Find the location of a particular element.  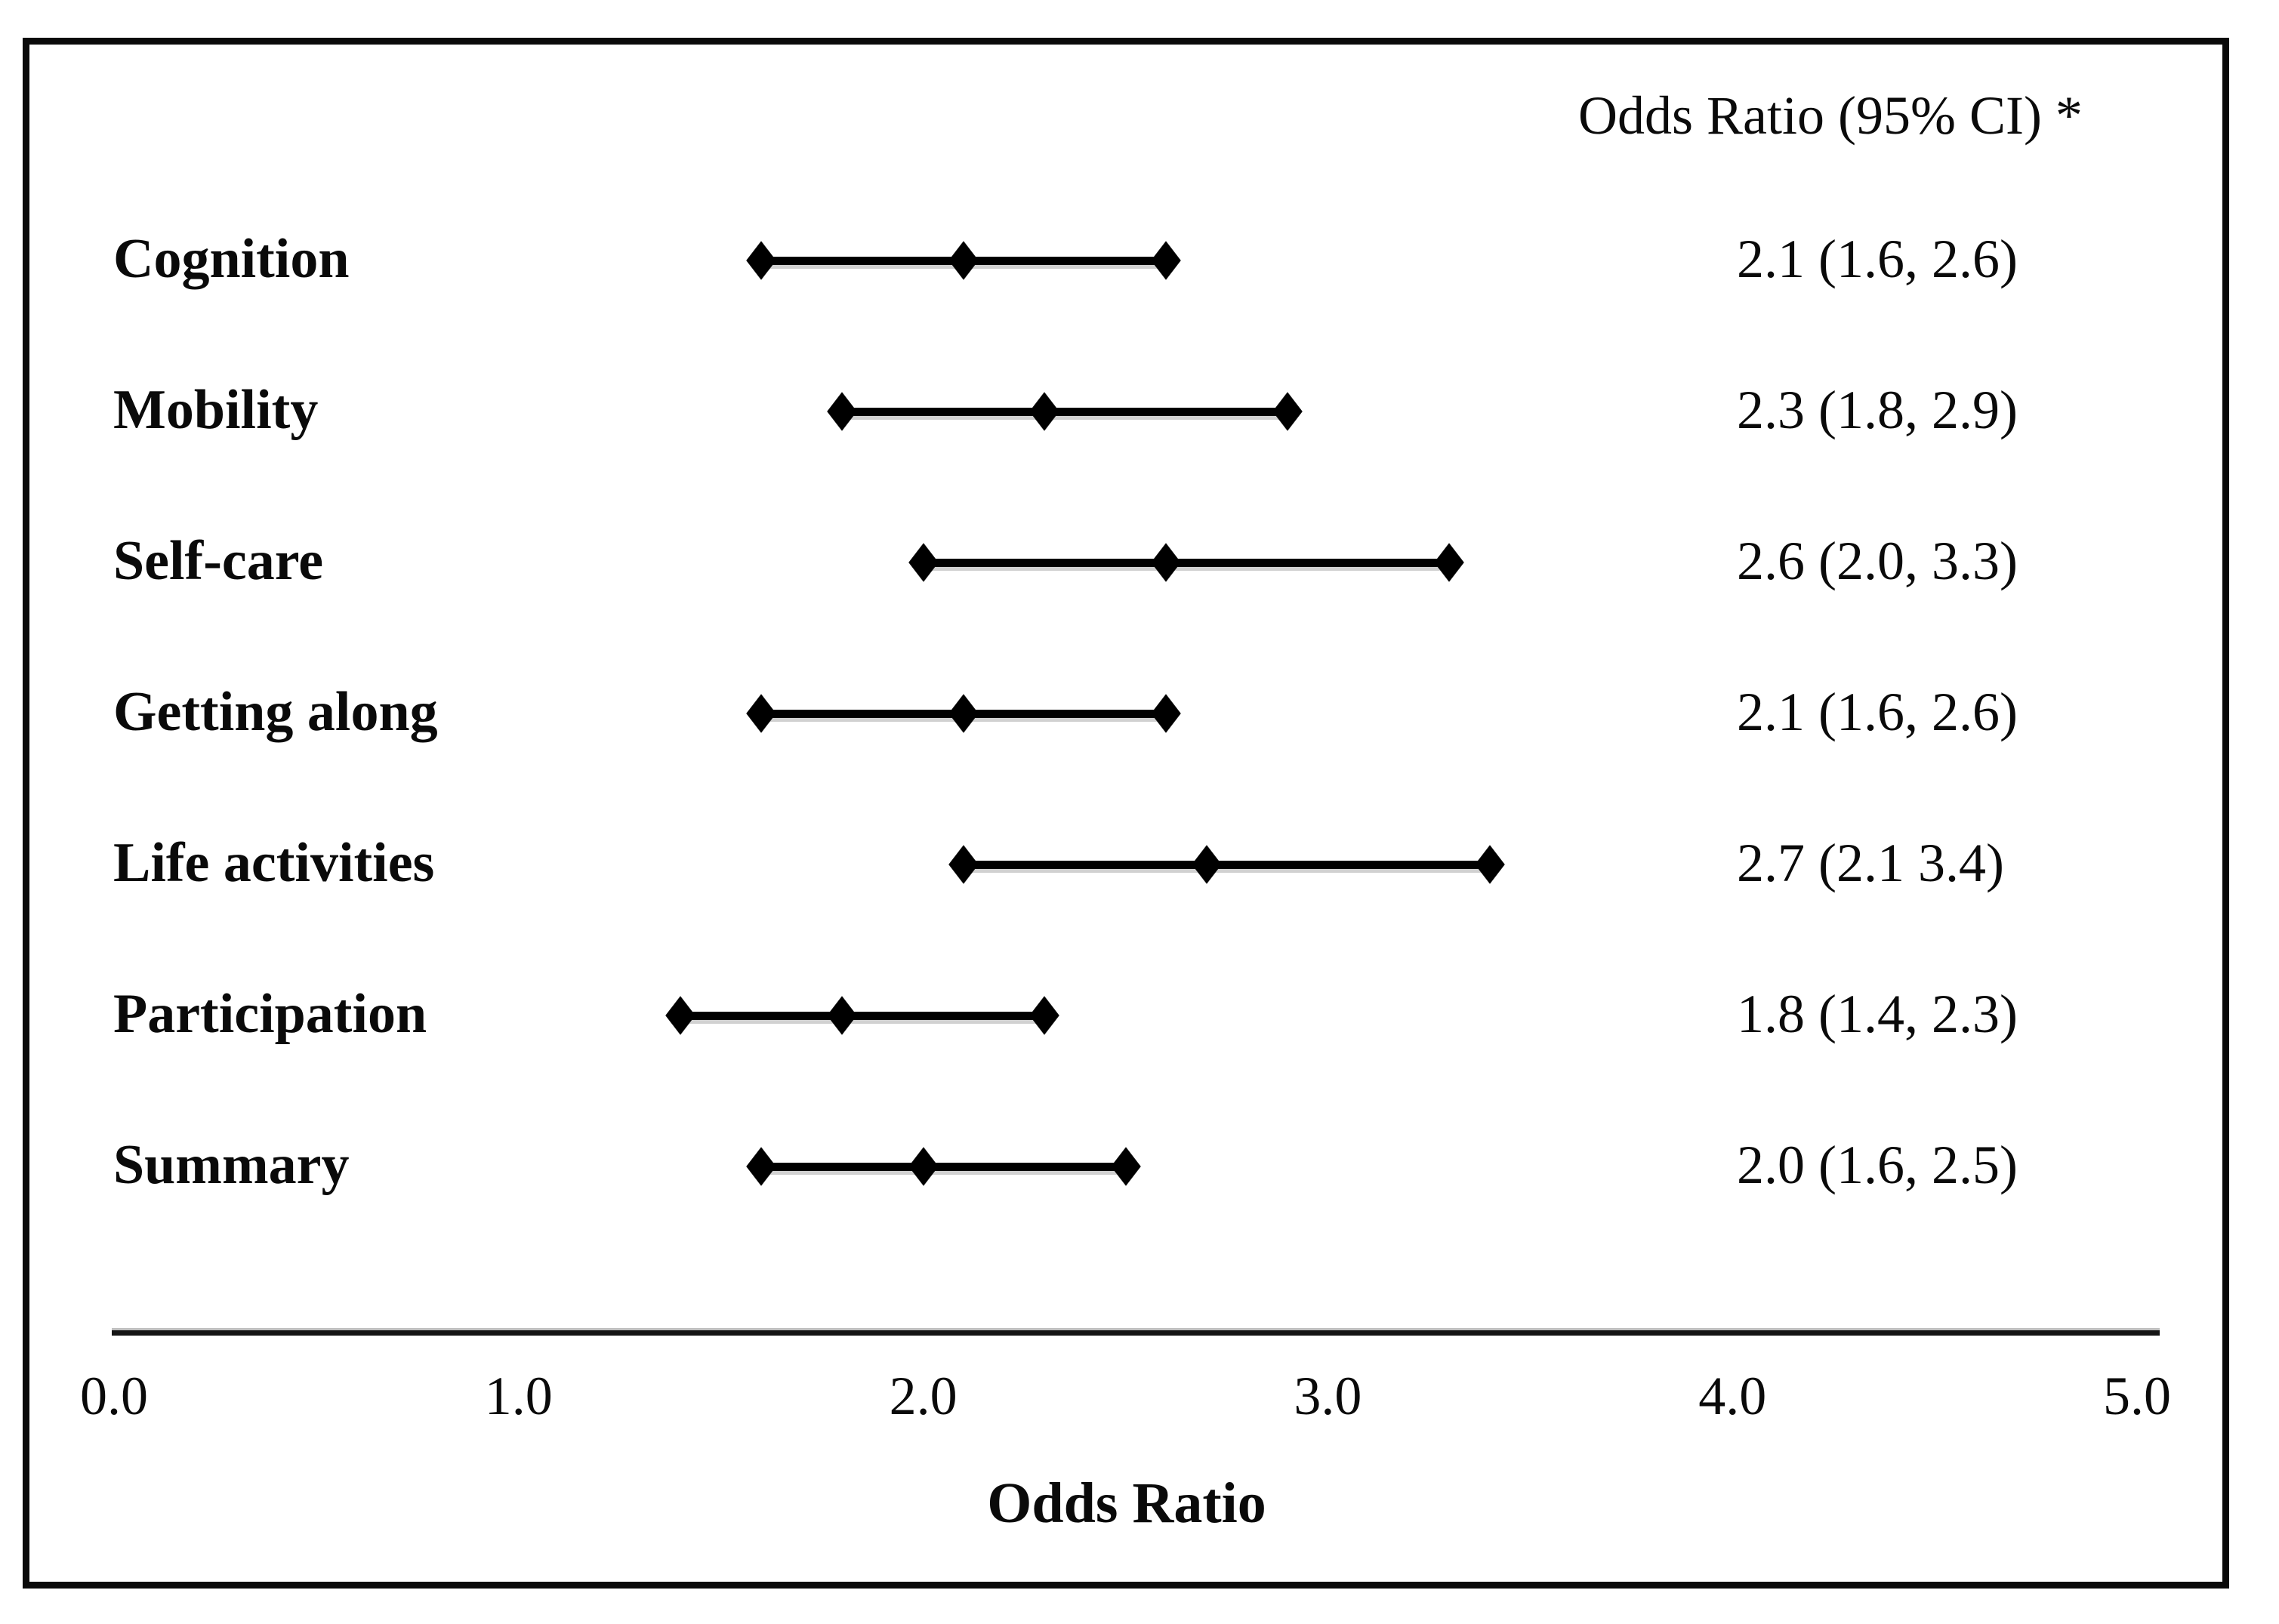

x-axis-tick-label: 3.0 is located at coordinates (1328, 1396).